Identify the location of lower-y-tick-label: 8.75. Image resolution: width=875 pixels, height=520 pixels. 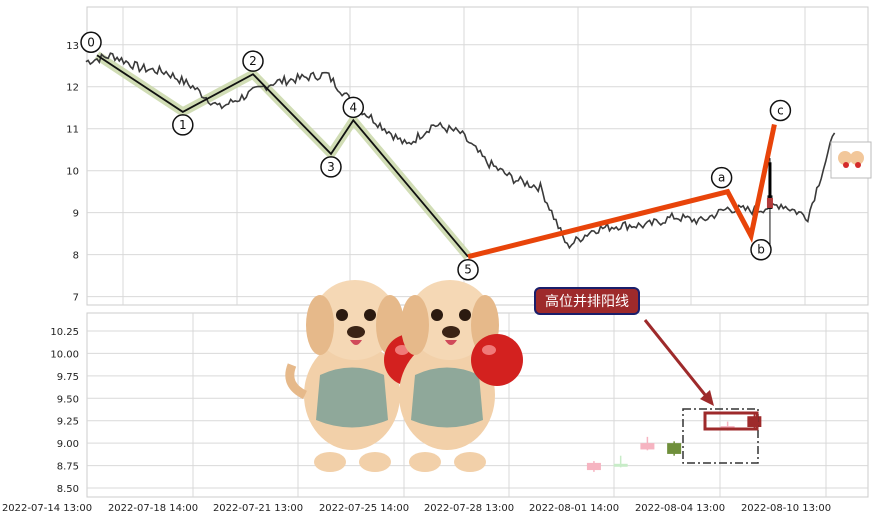
(68, 467).